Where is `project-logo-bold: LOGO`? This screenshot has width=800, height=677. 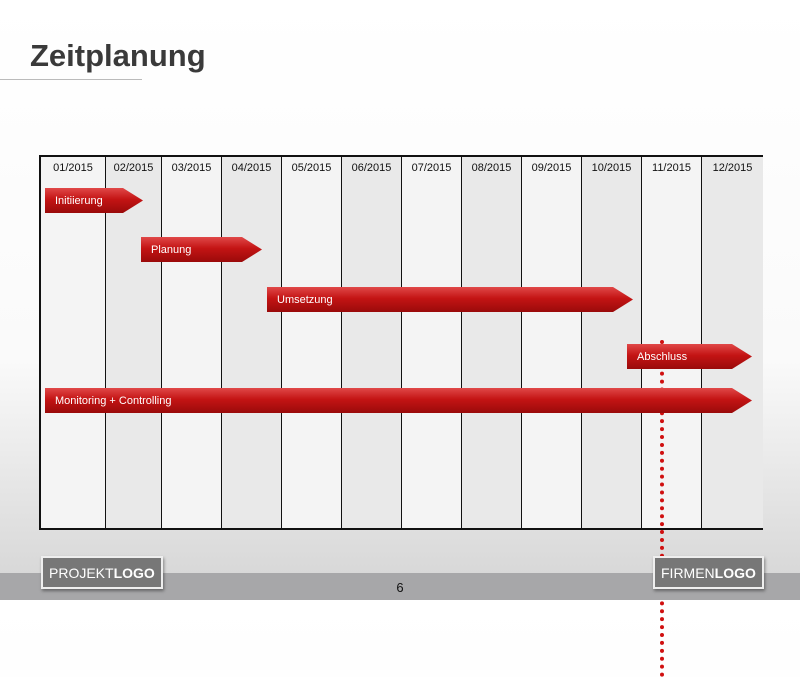
project-logo-bold: LOGO is located at coordinates (134, 572).